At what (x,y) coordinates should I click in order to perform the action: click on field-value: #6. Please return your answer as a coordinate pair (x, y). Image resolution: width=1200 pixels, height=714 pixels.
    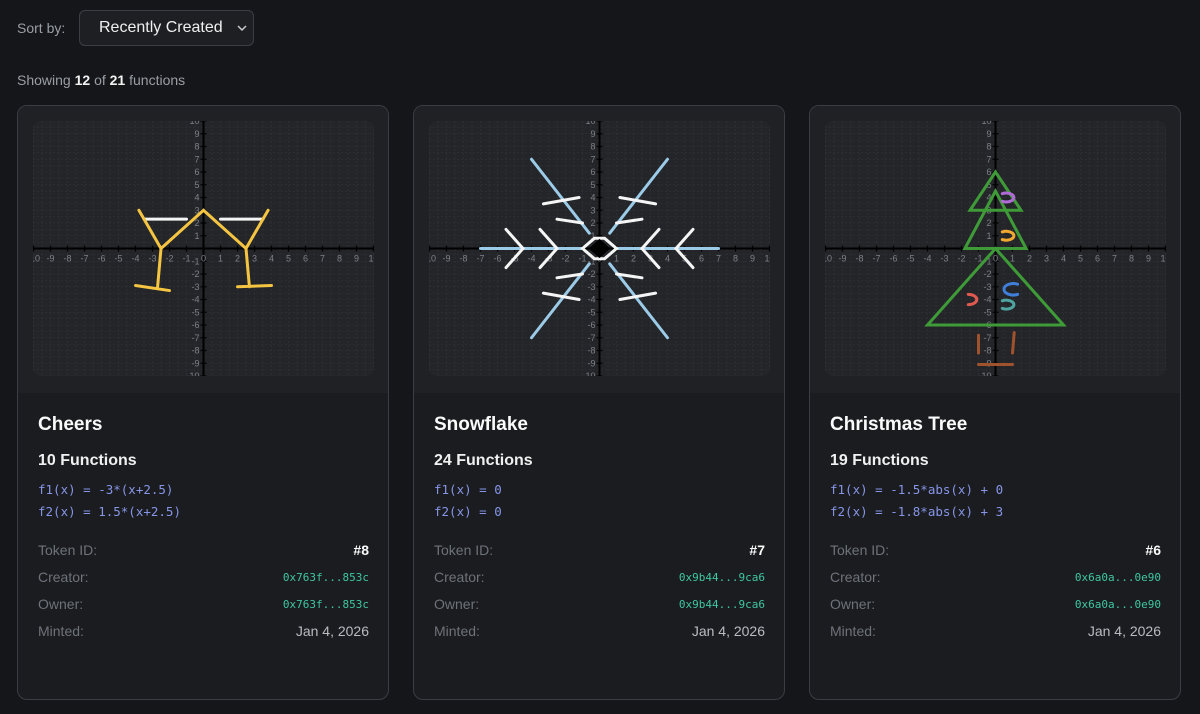
    Looking at the image, I should click on (1153, 550).